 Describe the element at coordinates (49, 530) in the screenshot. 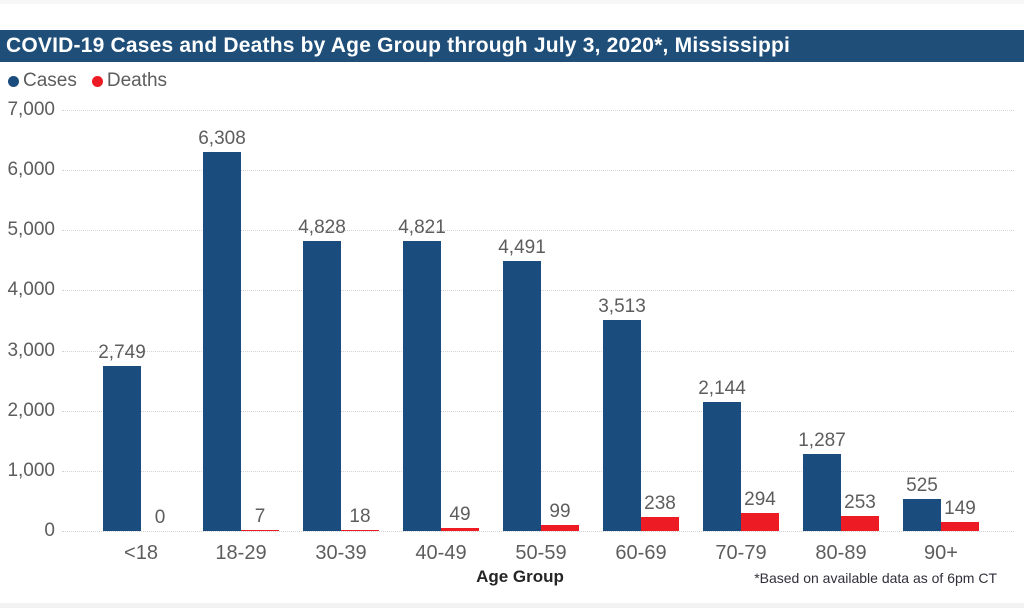

I see `y-tick-label: 0` at that location.